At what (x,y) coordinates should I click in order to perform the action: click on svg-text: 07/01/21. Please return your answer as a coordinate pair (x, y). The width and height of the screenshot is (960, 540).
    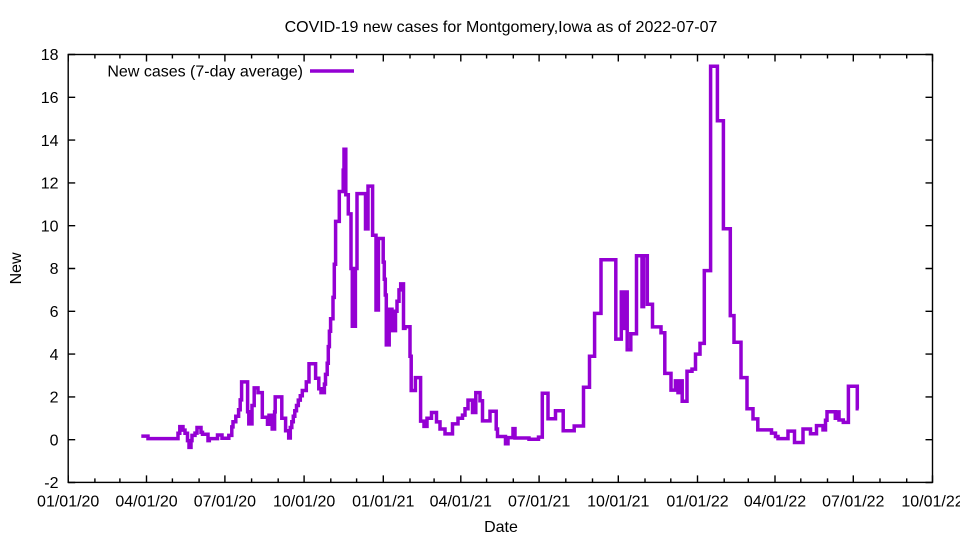
    Looking at the image, I should click on (539, 502).